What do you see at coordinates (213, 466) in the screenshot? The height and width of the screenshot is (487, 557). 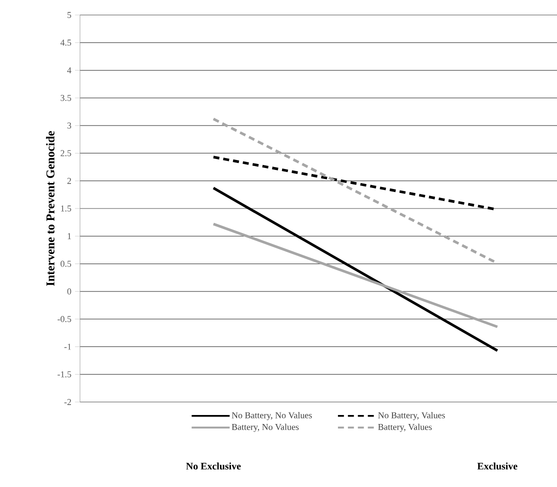 I see `x-tick-label: No Exclusive` at bounding box center [213, 466].